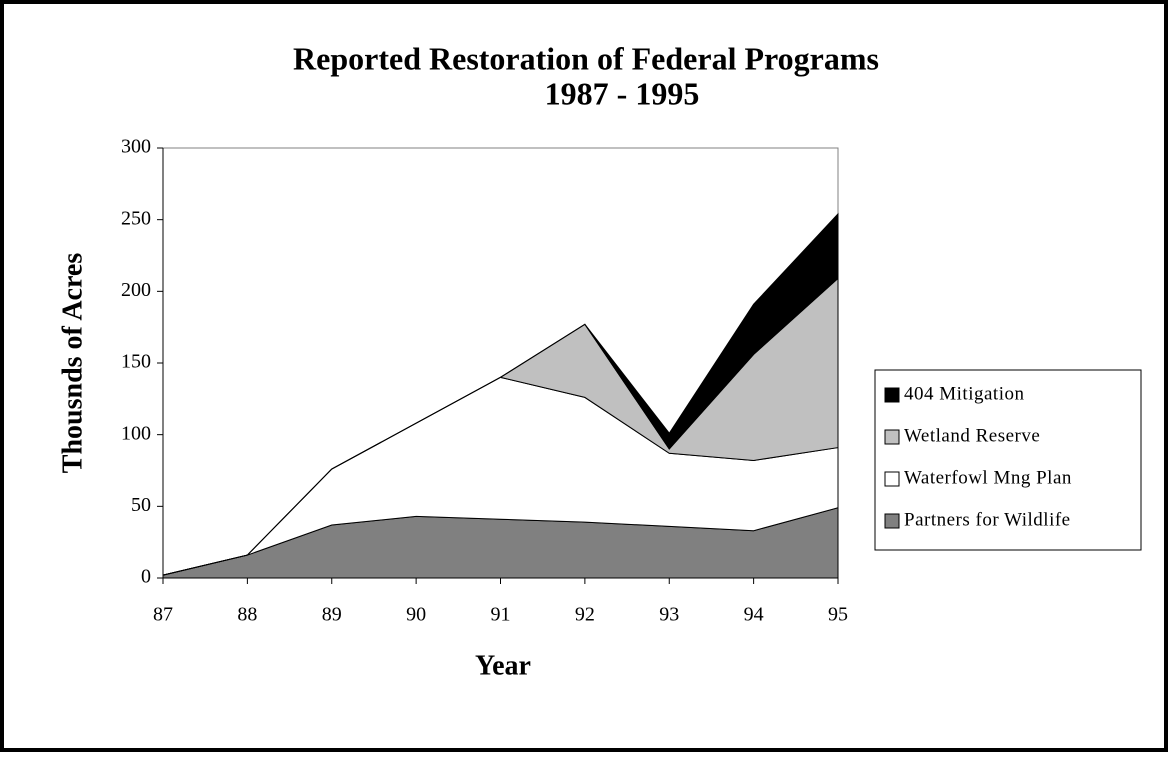  What do you see at coordinates (585, 615) in the screenshot?
I see `x-tick-label: 92` at bounding box center [585, 615].